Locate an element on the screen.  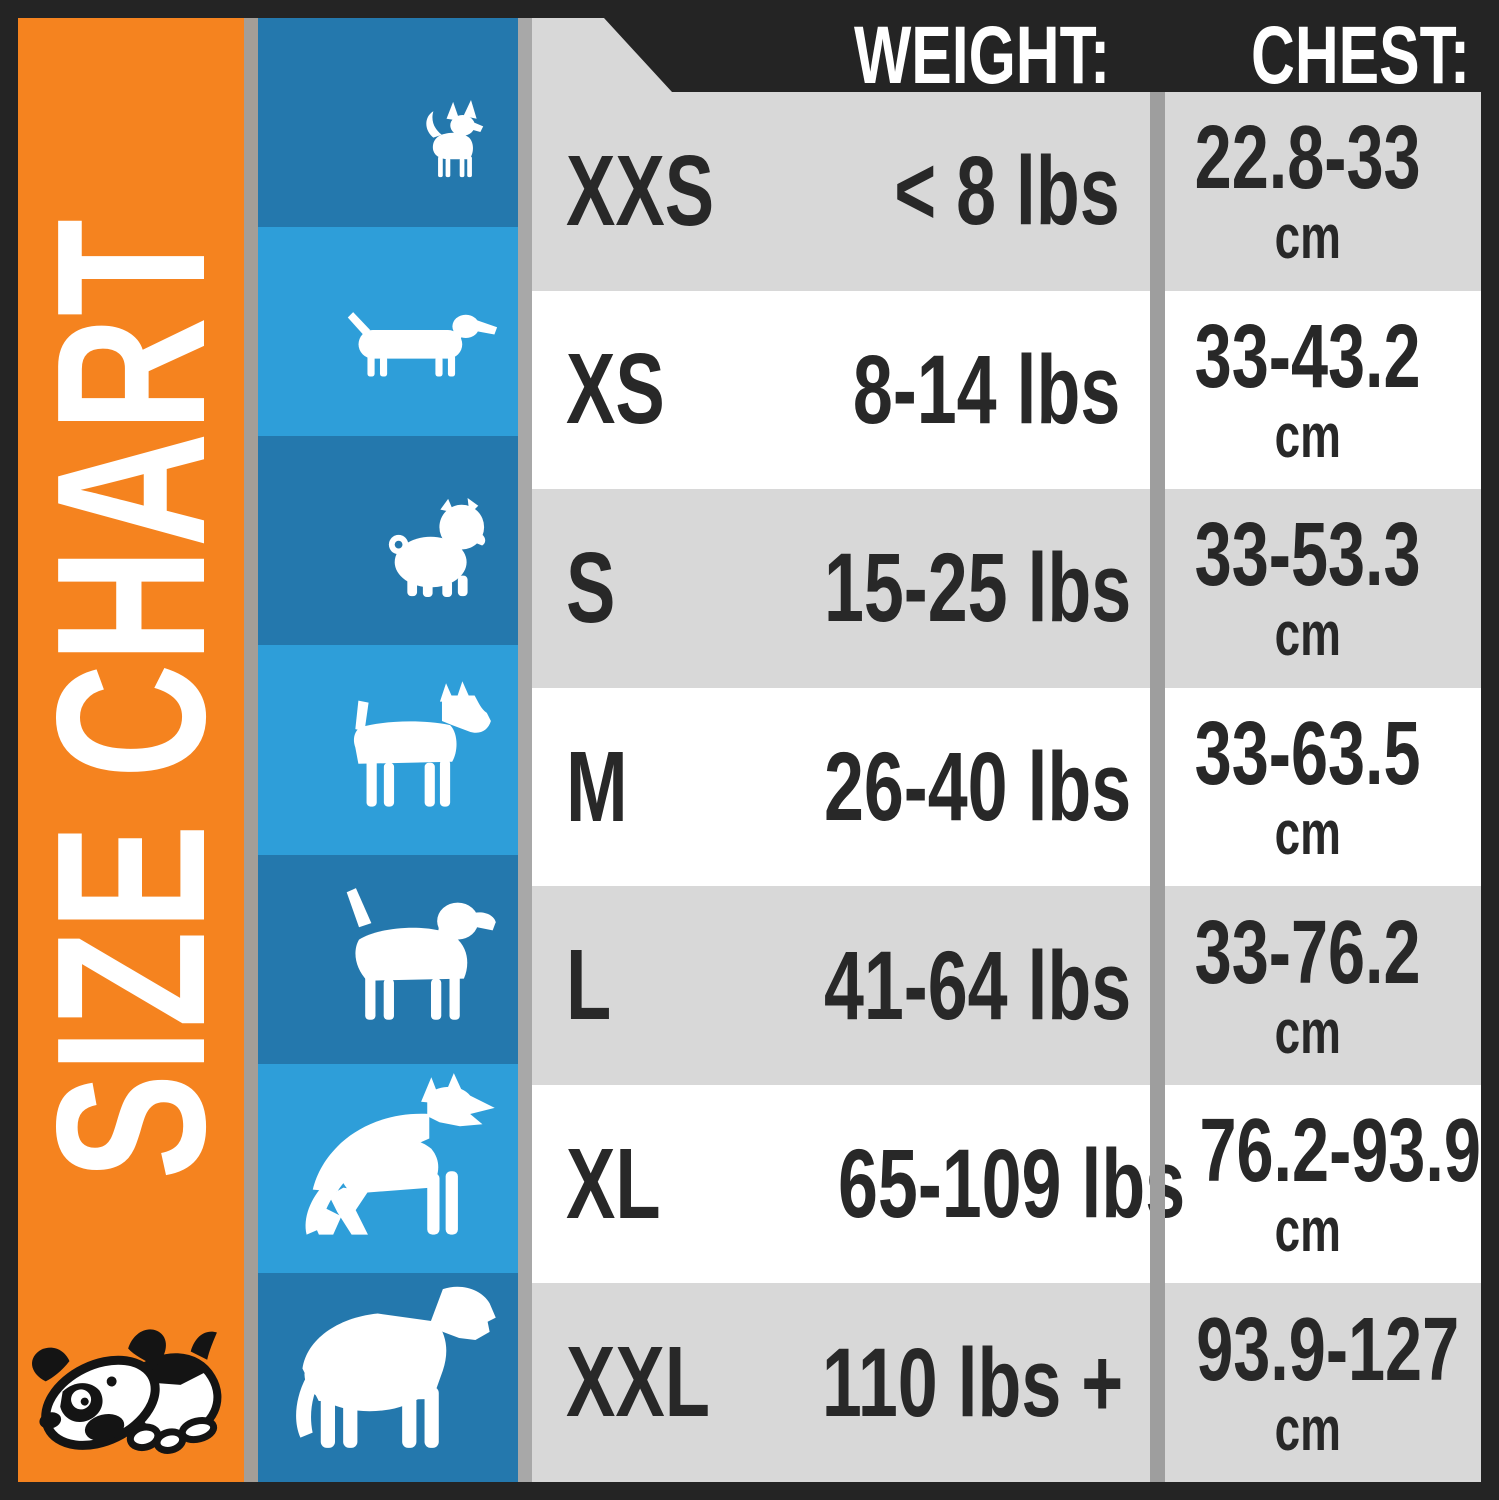
row-xl: XL 65-109 lbs 76.2-93.9 cm is located at coordinates (1006, 1184).